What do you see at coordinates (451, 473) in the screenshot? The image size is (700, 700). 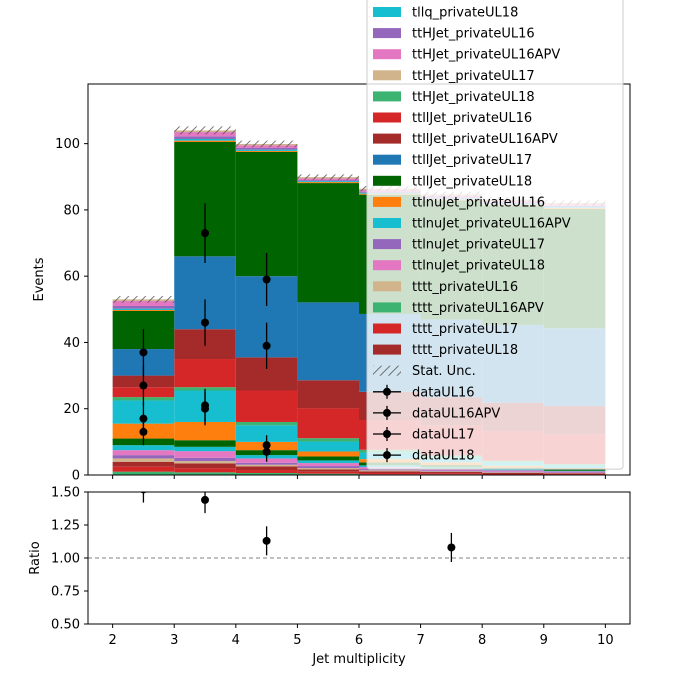 I see `stack-bar-layer2-bin5` at bounding box center [451, 473].